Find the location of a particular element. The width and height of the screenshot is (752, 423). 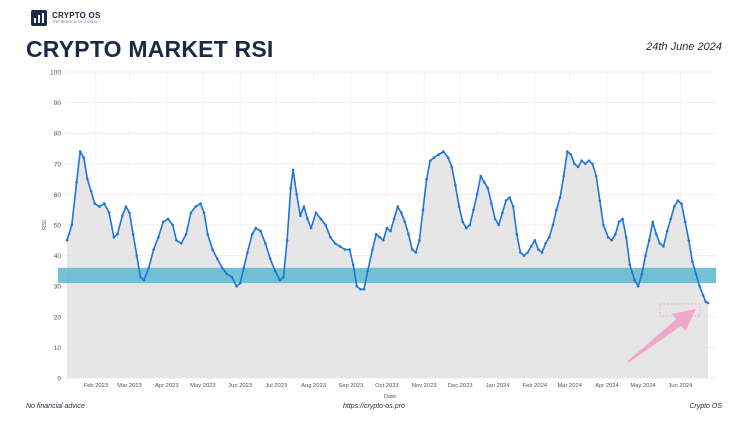

brand-logo: CRYPTO OS THE SEARCH OF SIGNAL is located at coordinates (65, 18).